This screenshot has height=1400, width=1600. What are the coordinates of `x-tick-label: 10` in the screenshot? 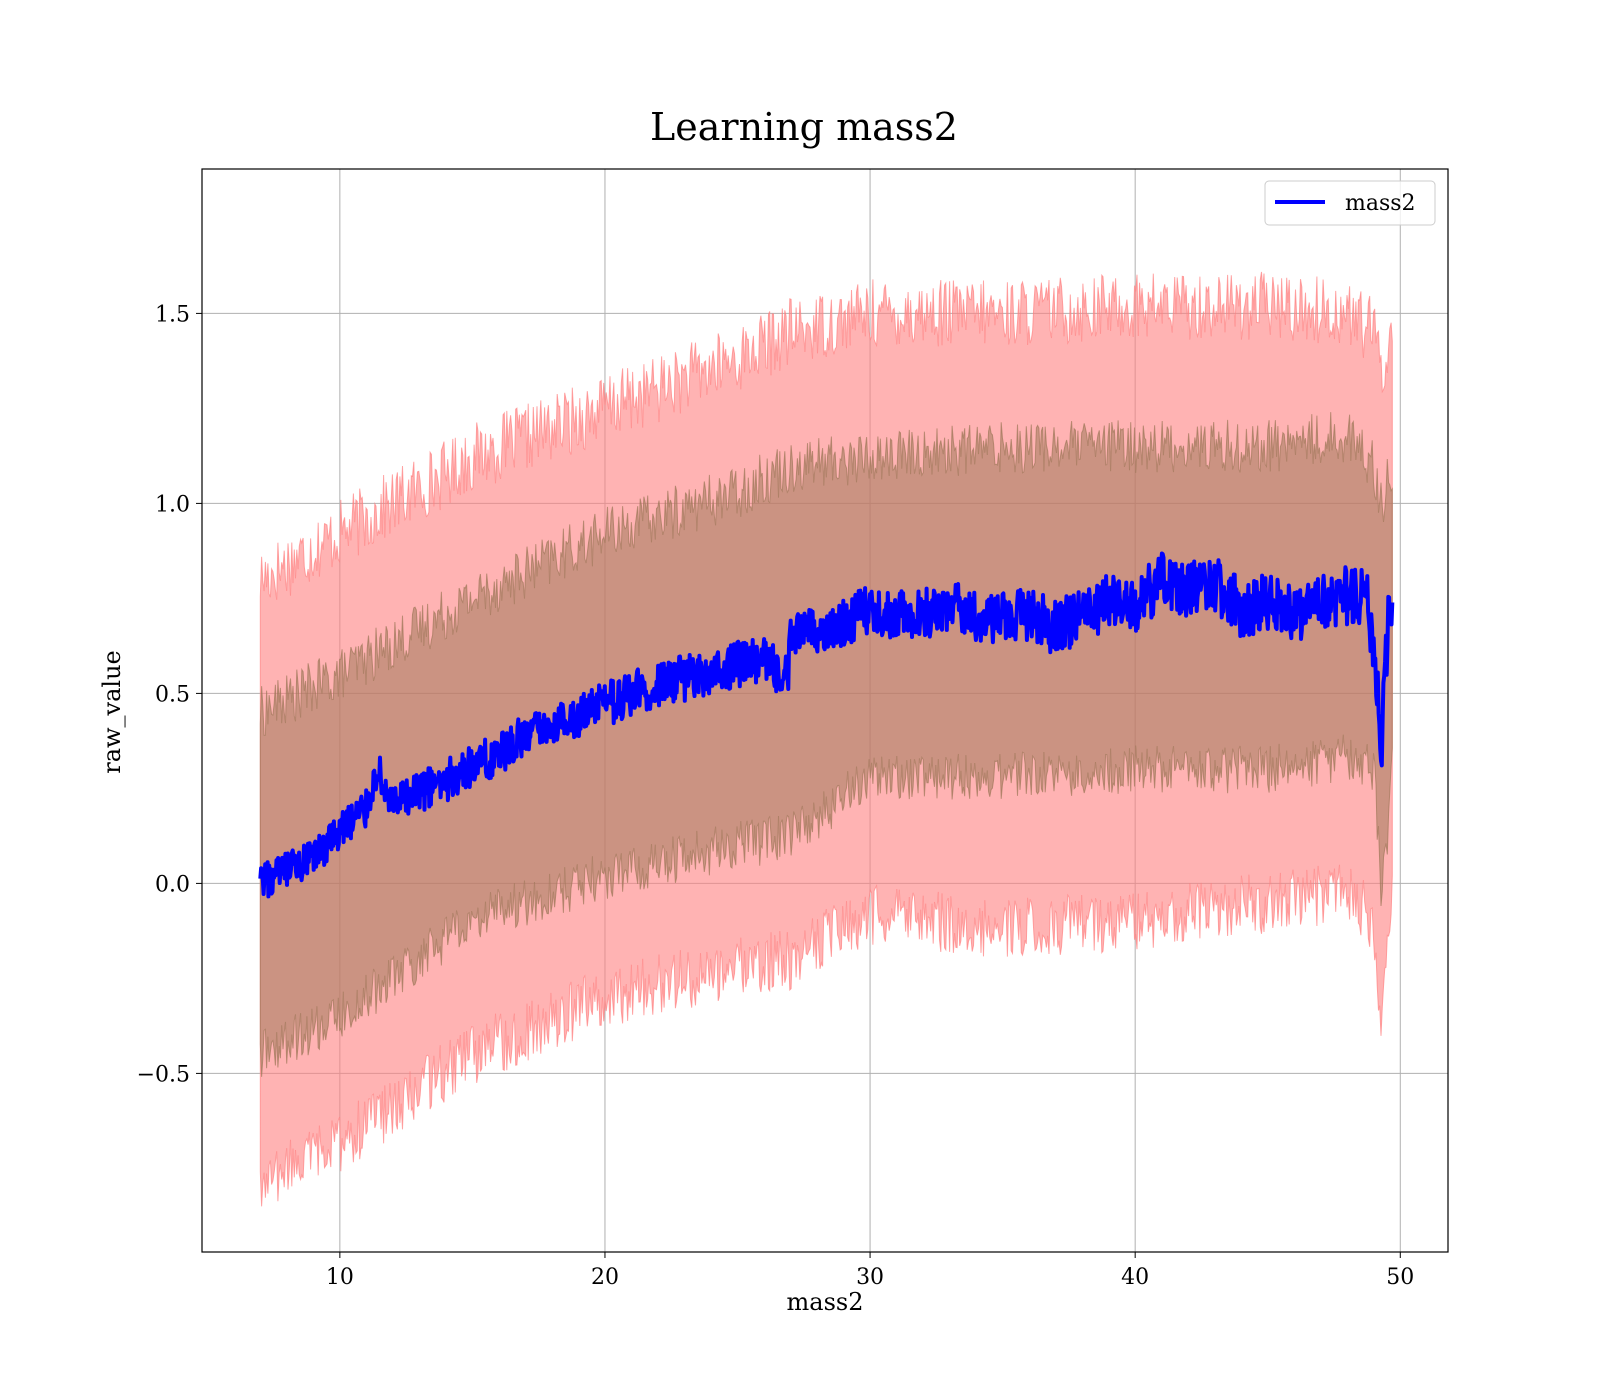 It's located at (340, 1277).